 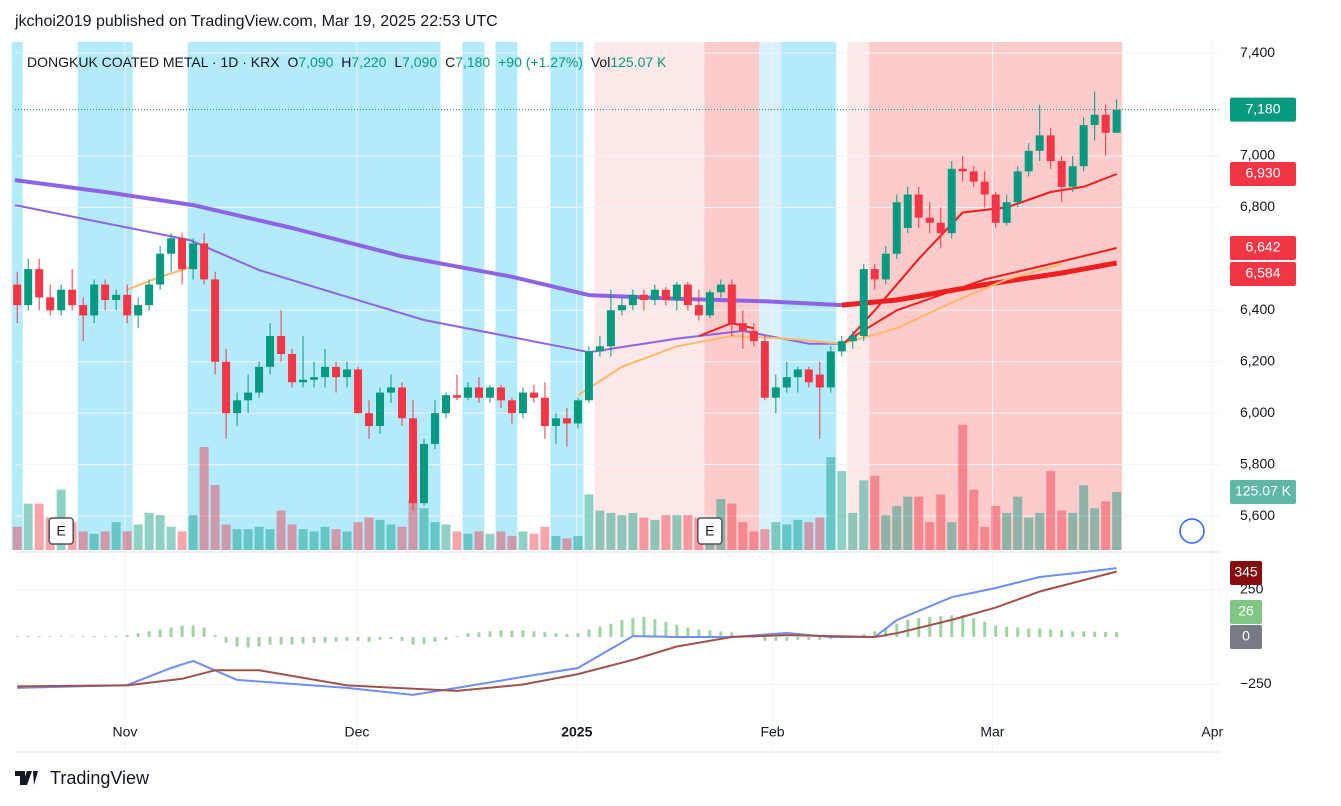 I want to click on y-tick-label: 7,000, so click(x=1257, y=155).